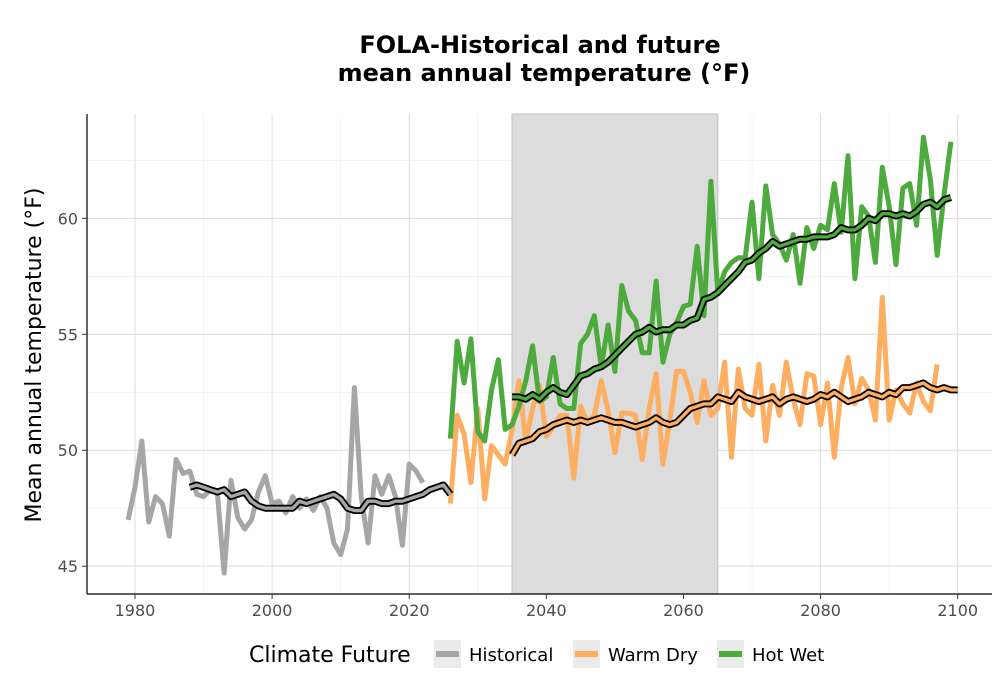 The image size is (1000, 700). What do you see at coordinates (788, 655) in the screenshot?
I see `legend-label-hot-wet: Hot Wet` at bounding box center [788, 655].